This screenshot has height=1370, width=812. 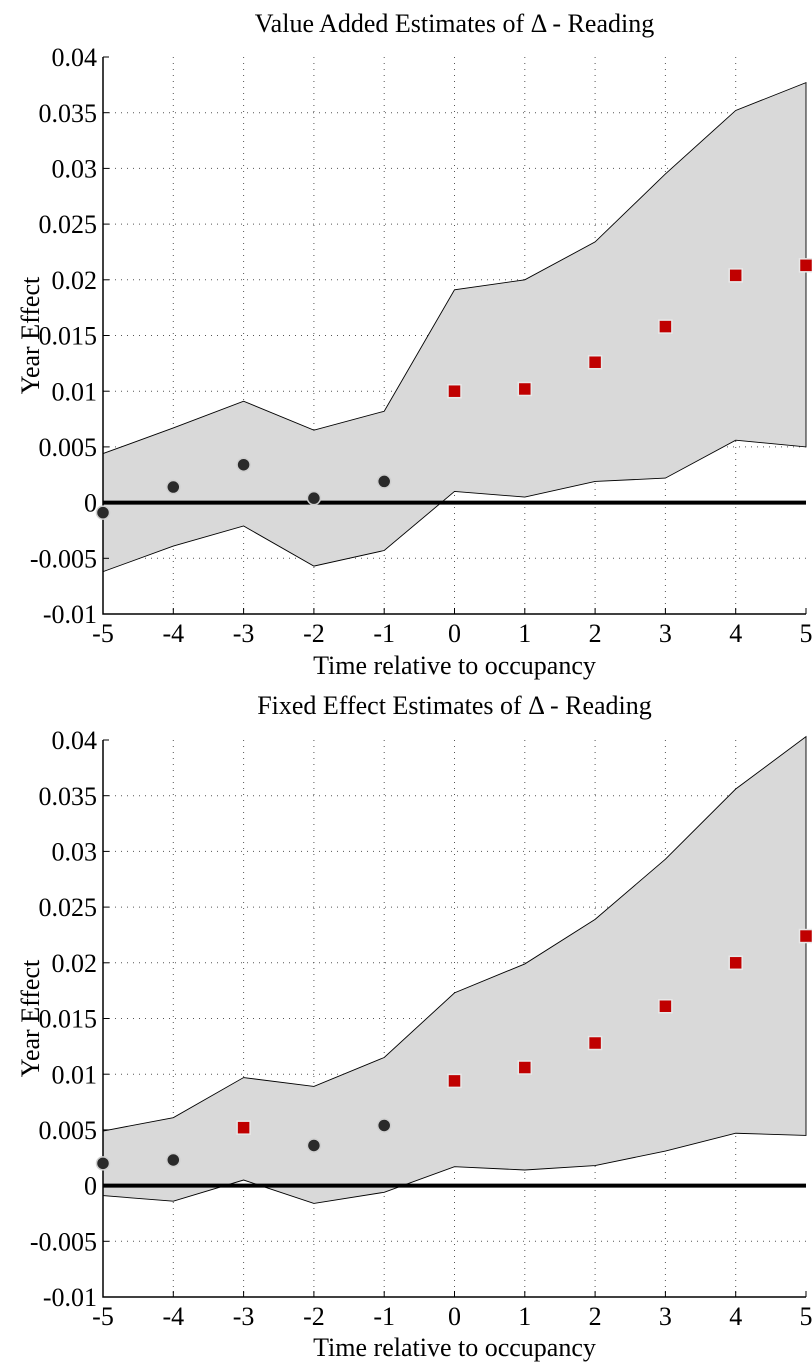 I want to click on chart-title: Fixed Effect Estimates of Δ - Reading, so click(x=454, y=705).